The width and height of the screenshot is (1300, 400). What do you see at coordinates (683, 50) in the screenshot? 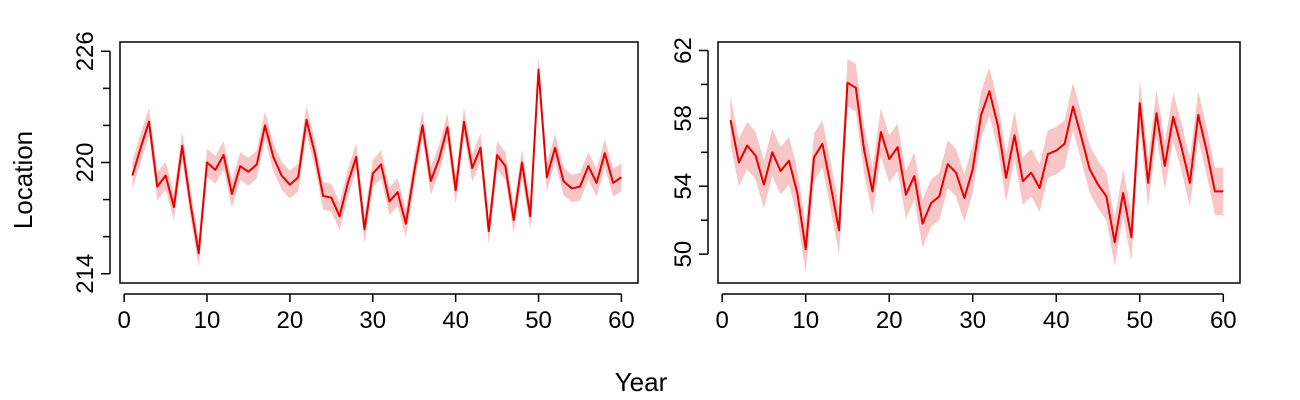
I see `y-tick-label: 62` at bounding box center [683, 50].